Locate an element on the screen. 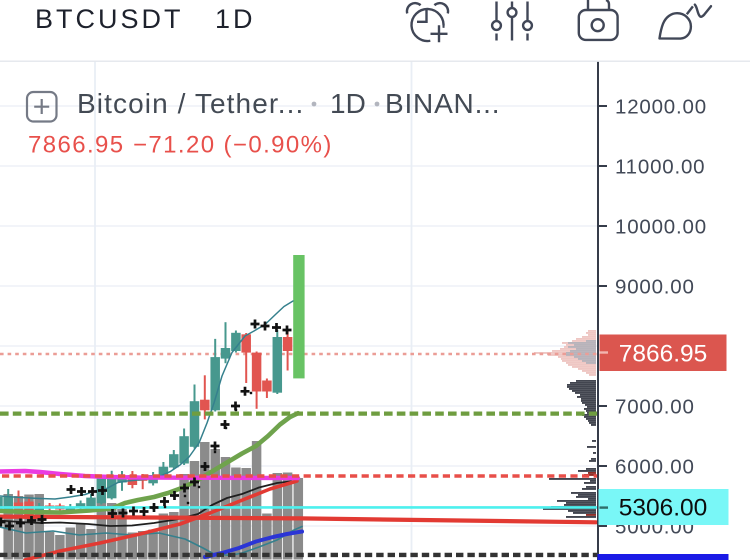 The height and width of the screenshot is (560, 750). svg-text: 12000.00 is located at coordinates (661, 106).